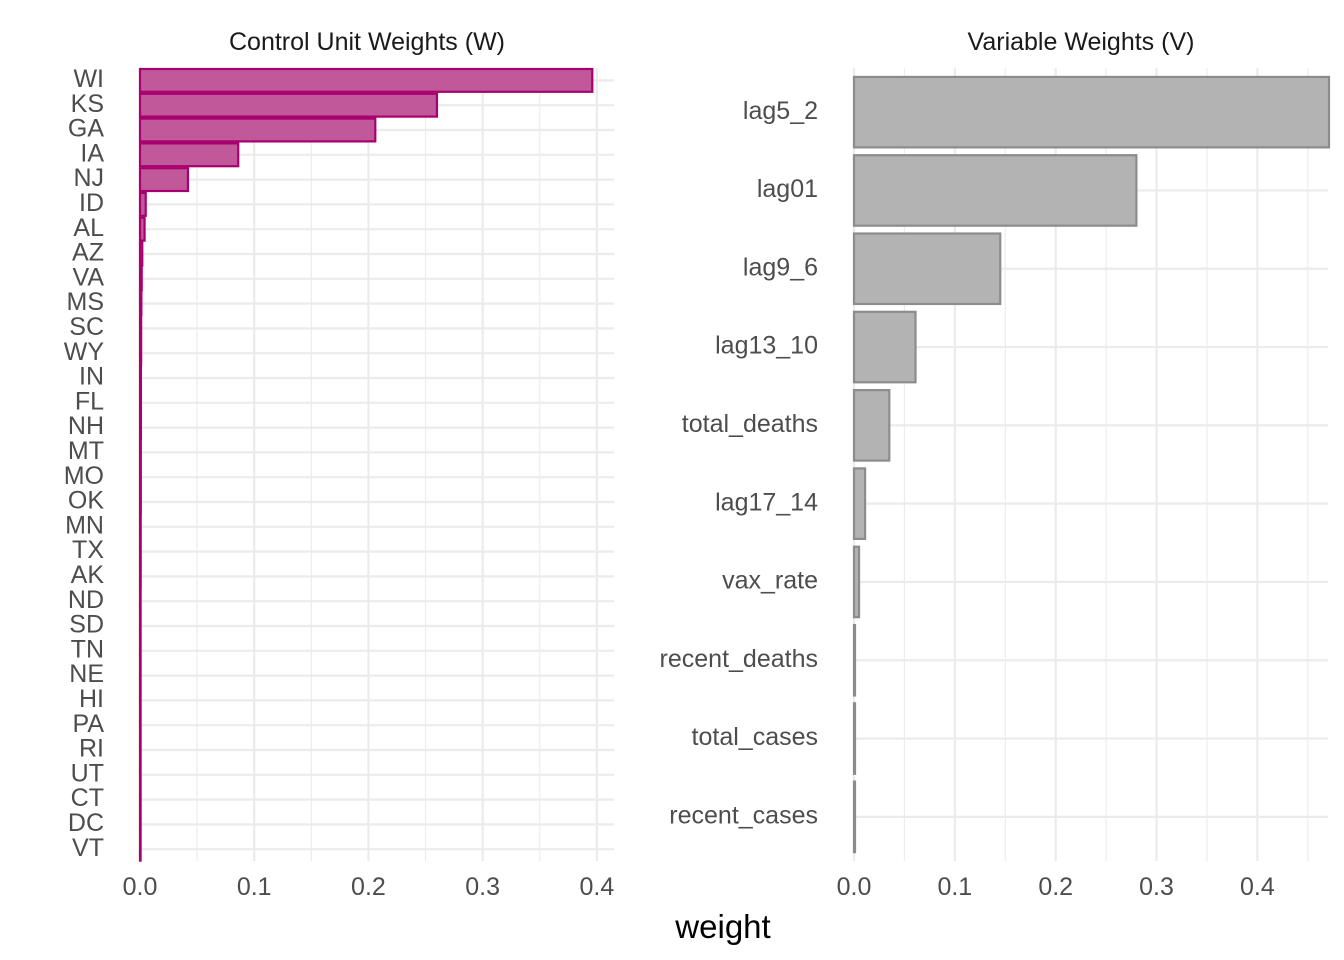 The image size is (1344, 960). Describe the element at coordinates (140, 700) in the screenshot. I see `bar-hi` at that location.